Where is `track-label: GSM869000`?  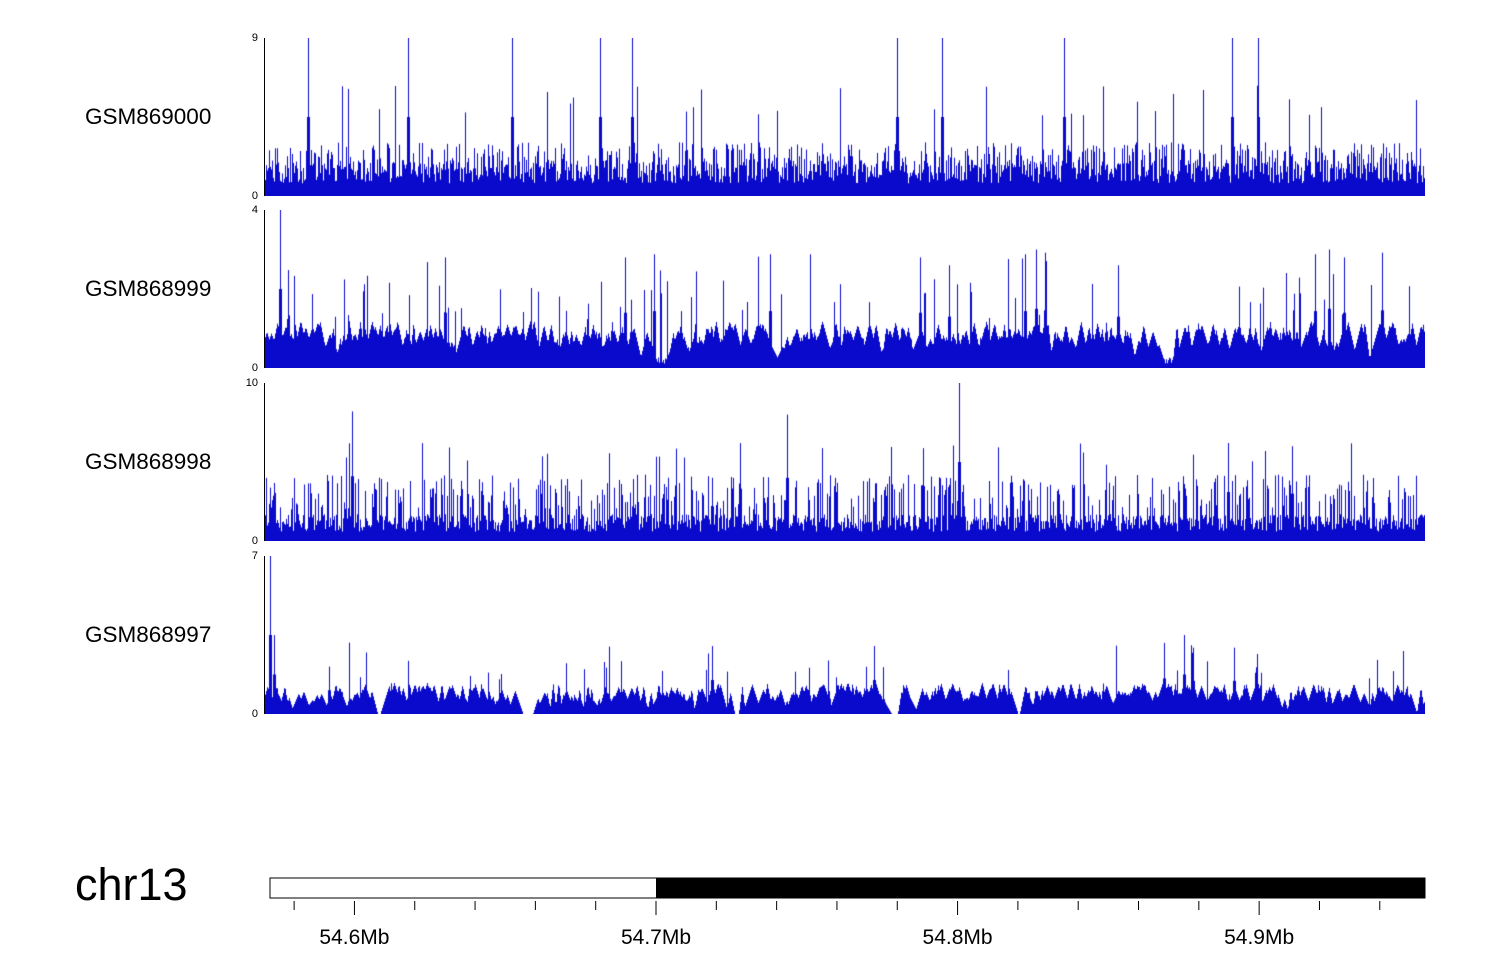
track-label: GSM869000 is located at coordinates (148, 116).